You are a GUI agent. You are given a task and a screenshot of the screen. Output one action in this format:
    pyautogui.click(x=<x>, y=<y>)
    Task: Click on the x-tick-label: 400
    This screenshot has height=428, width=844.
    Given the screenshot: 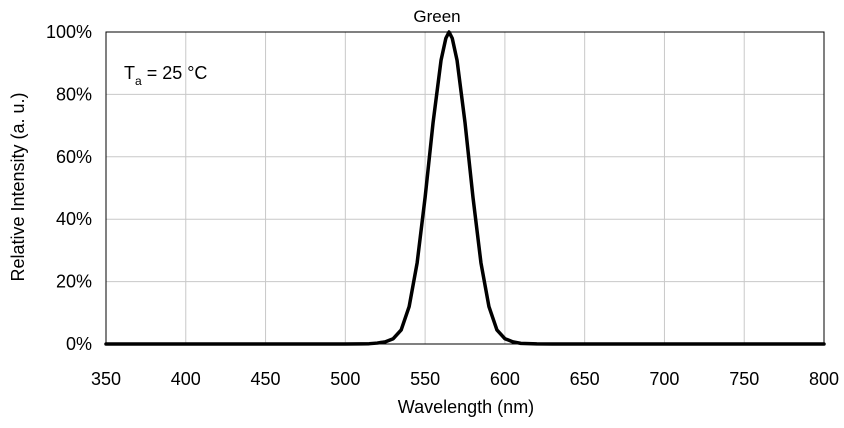 What is the action you would take?
    pyautogui.click(x=186, y=379)
    